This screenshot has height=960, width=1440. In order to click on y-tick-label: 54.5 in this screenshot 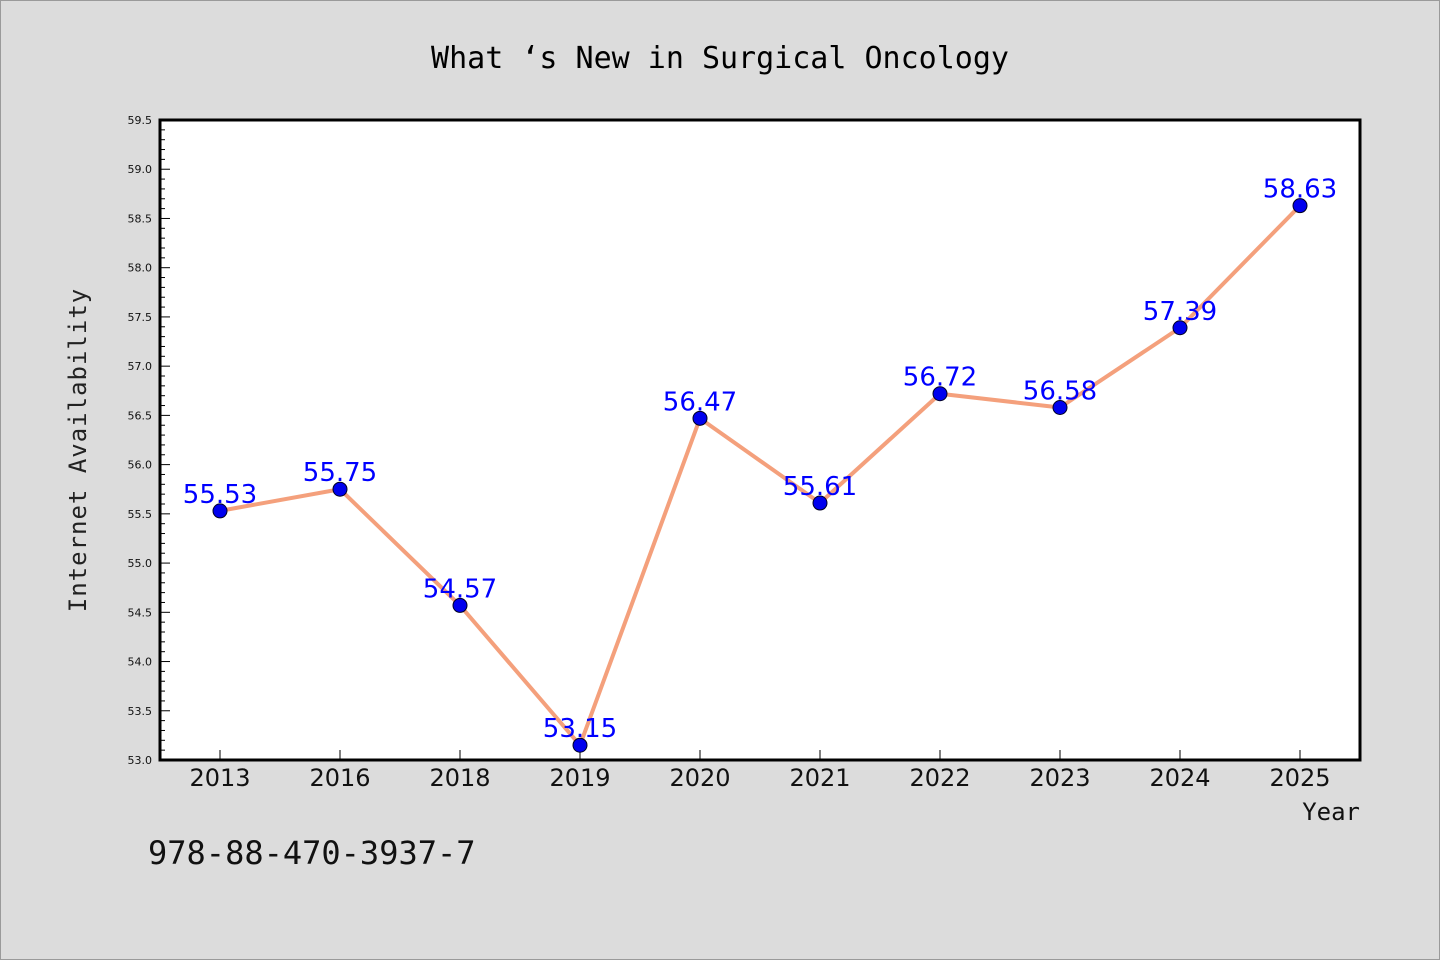, I will do `click(140, 612)`.